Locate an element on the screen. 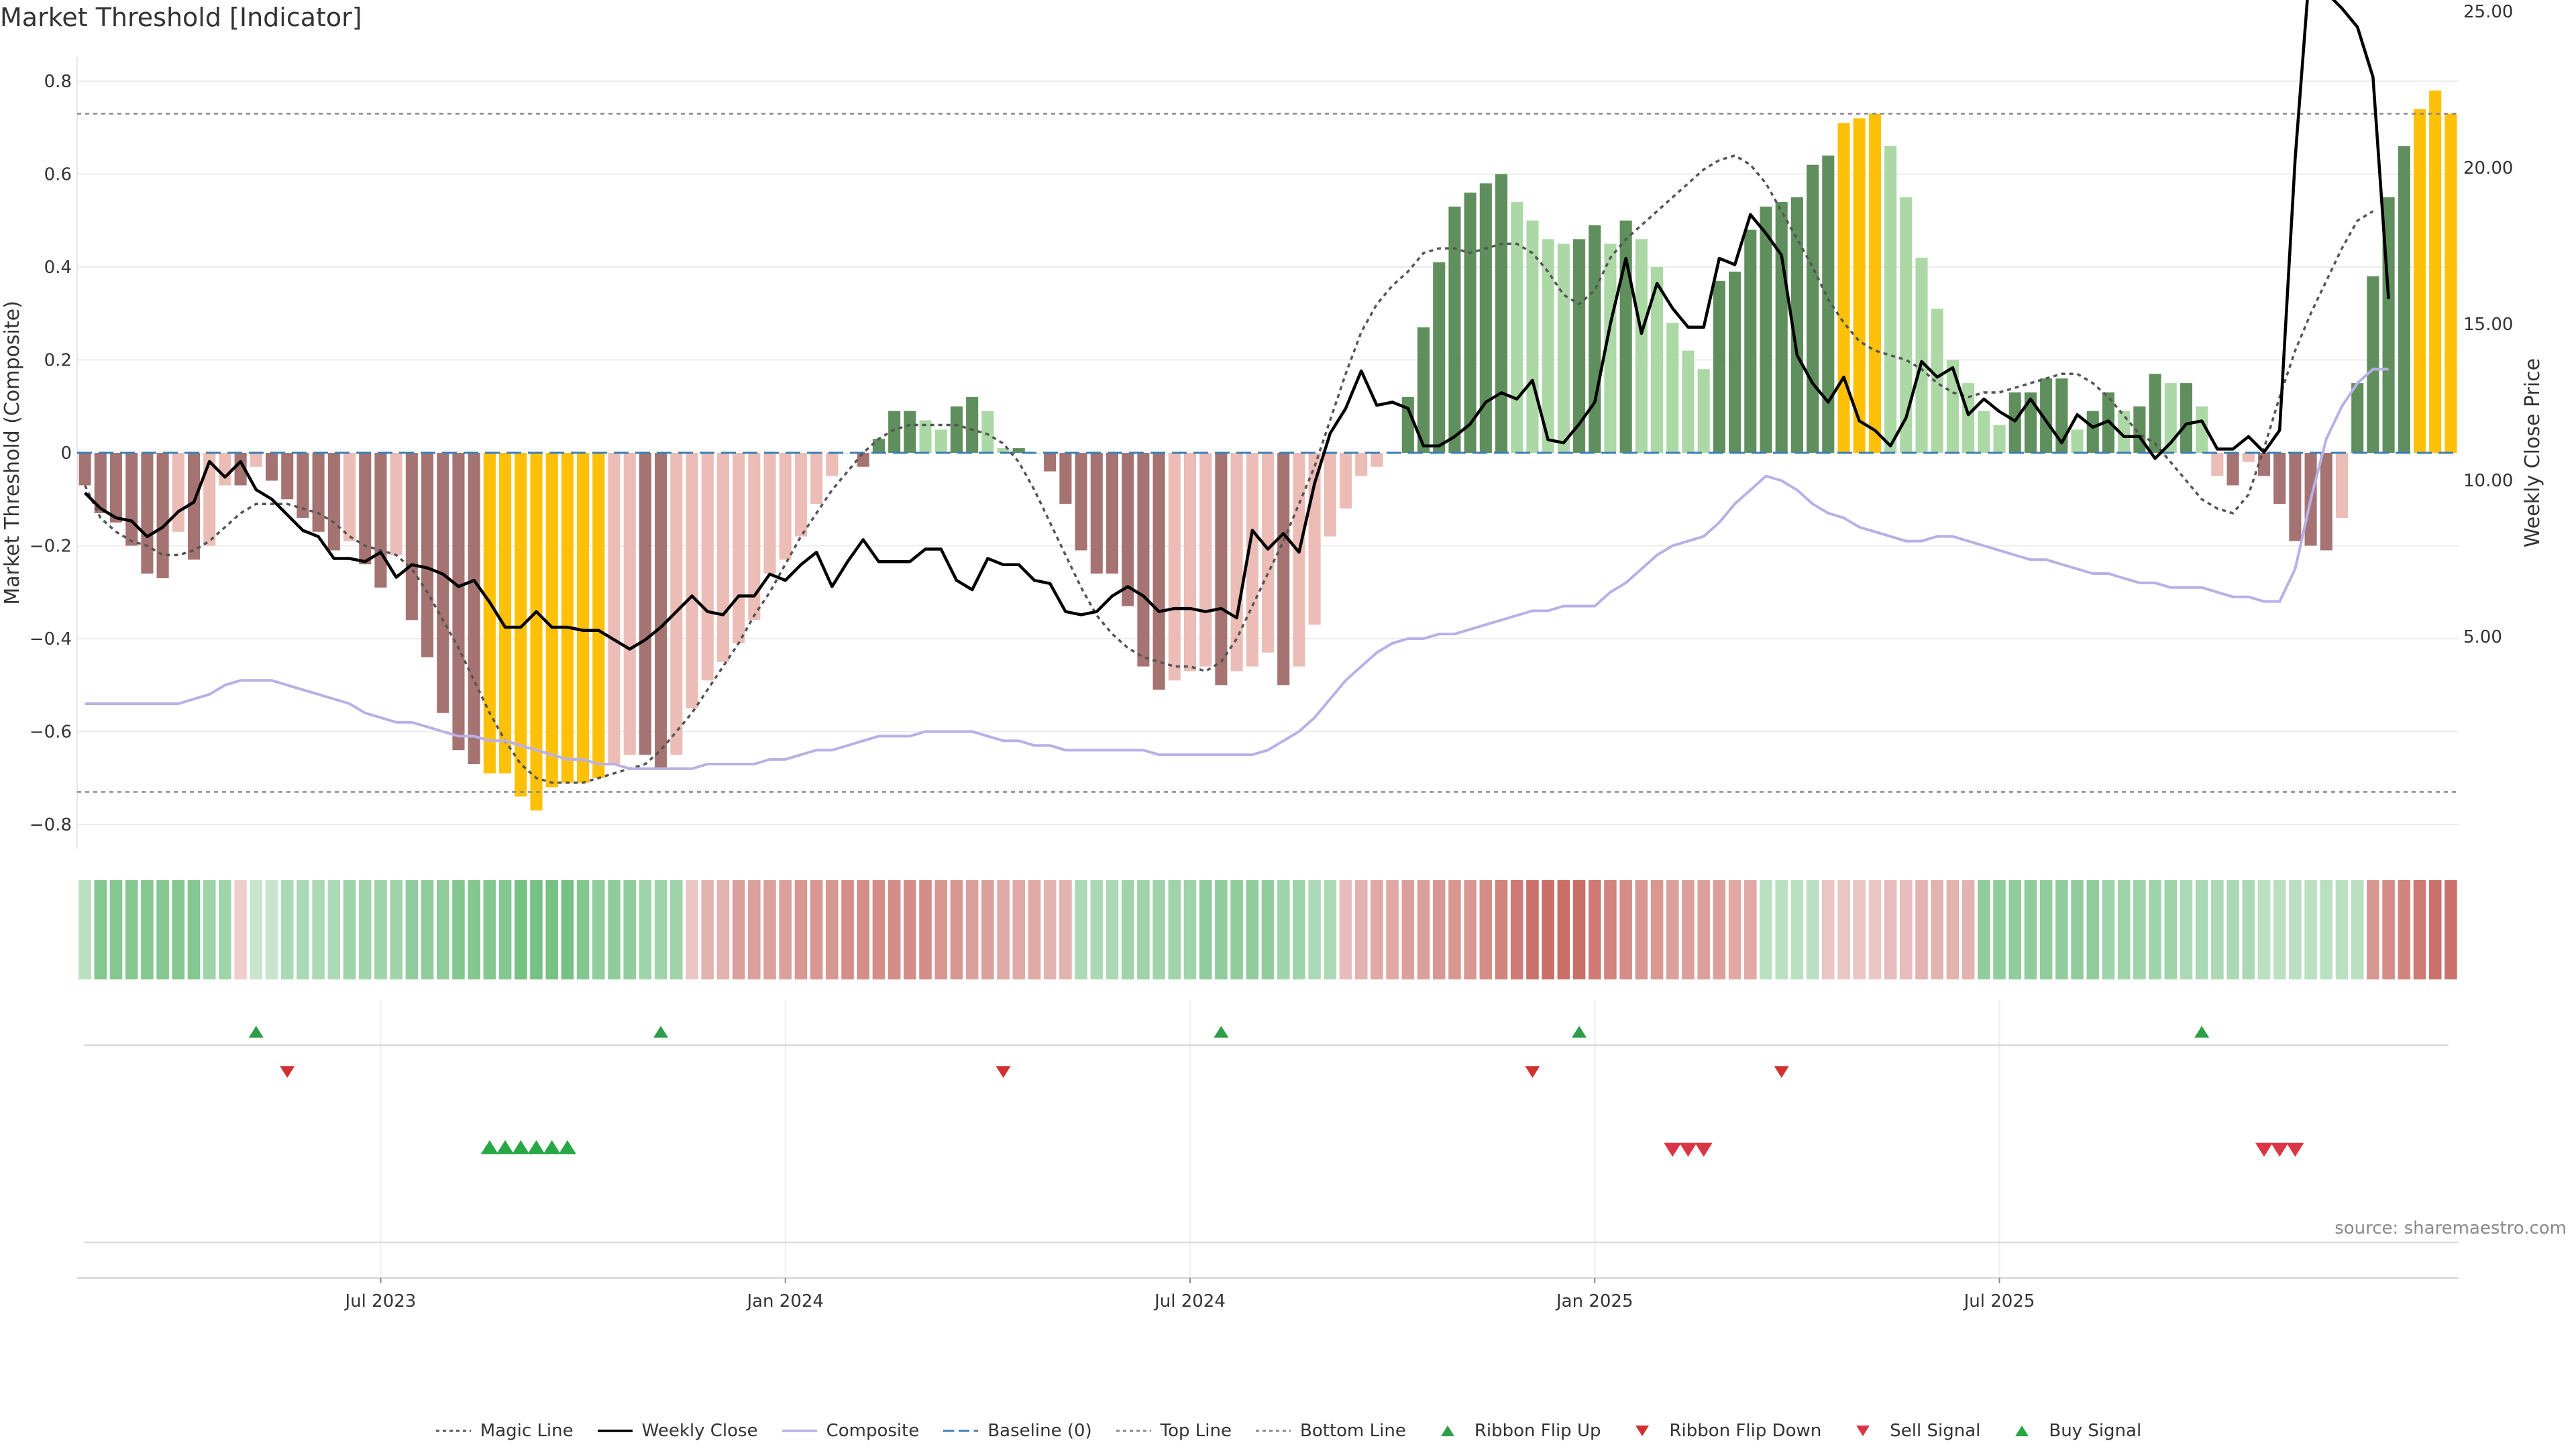 This screenshot has width=2576, height=1449. y-left-tick-label: 0.6 is located at coordinates (58, 175).